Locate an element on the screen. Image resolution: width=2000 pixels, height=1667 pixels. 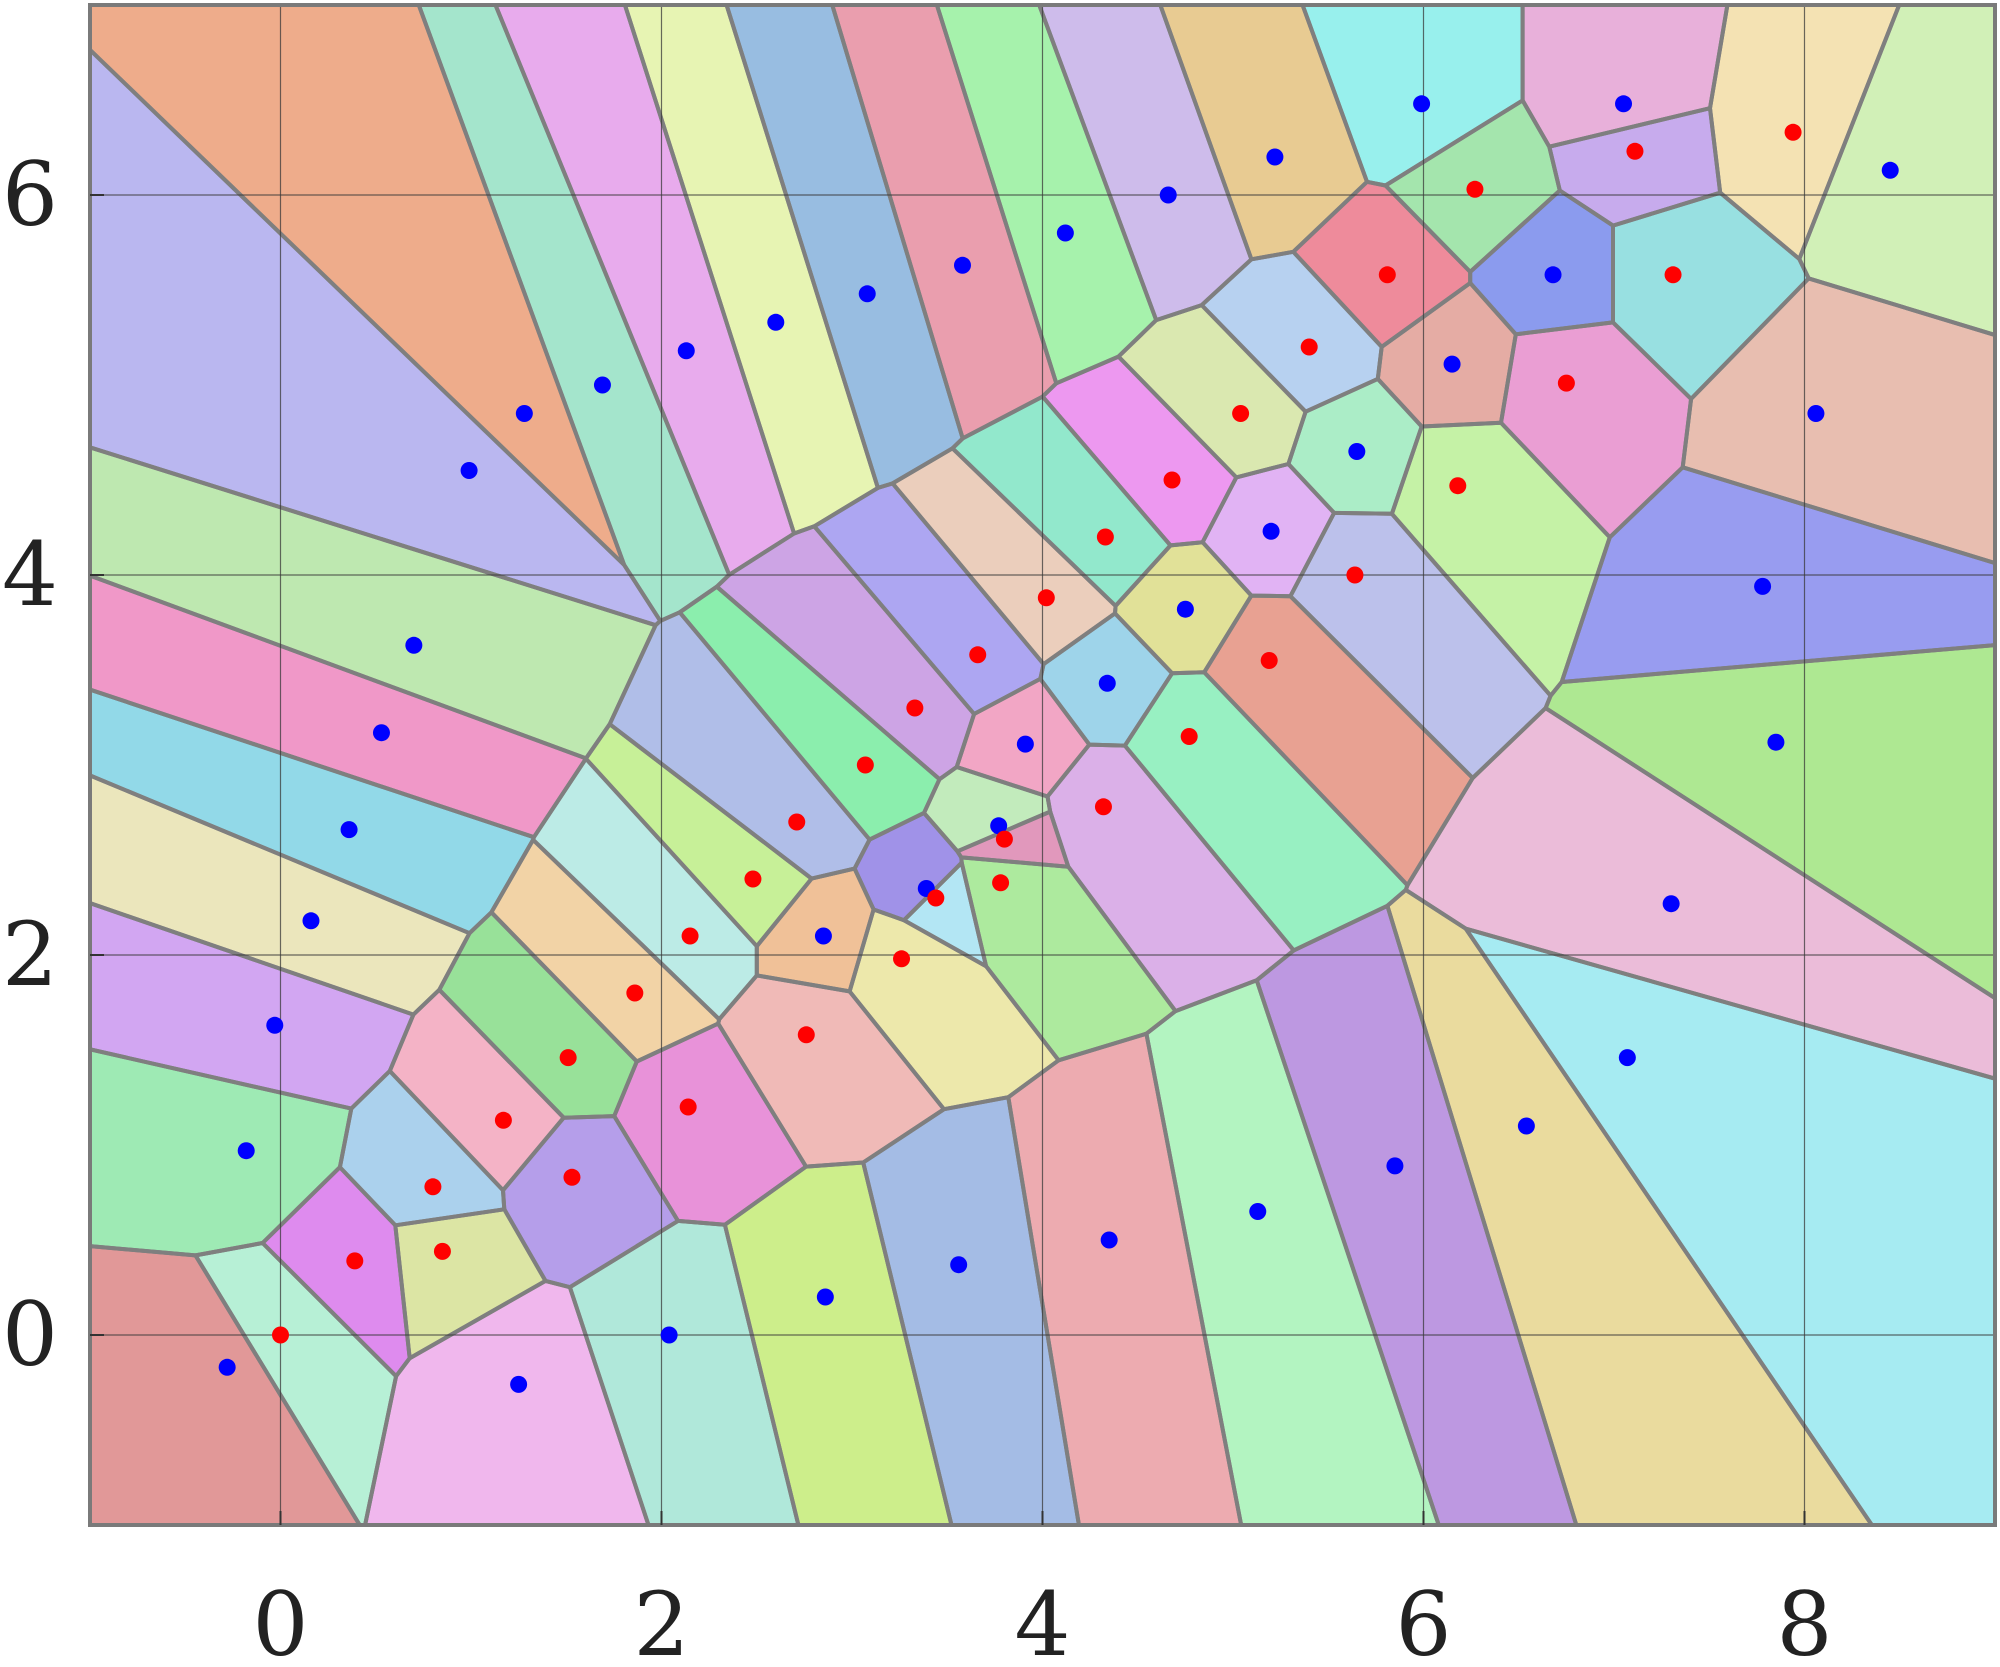
x-tick-label: 4 is located at coordinates (1043, 1620).